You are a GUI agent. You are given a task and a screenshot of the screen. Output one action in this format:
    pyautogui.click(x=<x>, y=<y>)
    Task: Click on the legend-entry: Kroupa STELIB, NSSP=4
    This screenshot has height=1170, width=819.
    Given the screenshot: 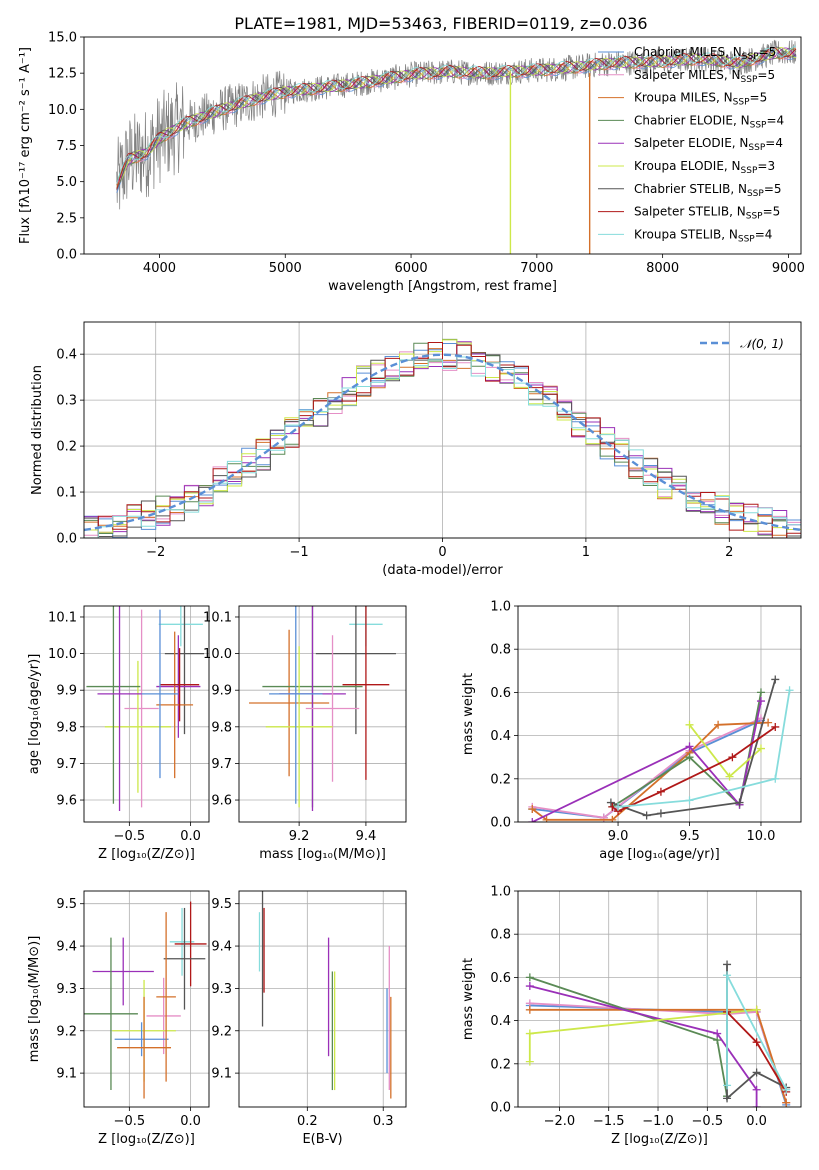 What is the action you would take?
    pyautogui.click(x=703, y=235)
    